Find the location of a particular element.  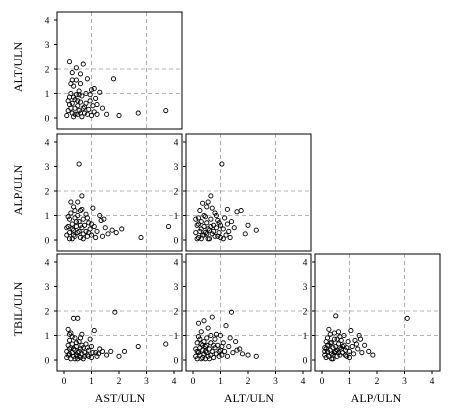

data-points is located at coordinates (116, 89).